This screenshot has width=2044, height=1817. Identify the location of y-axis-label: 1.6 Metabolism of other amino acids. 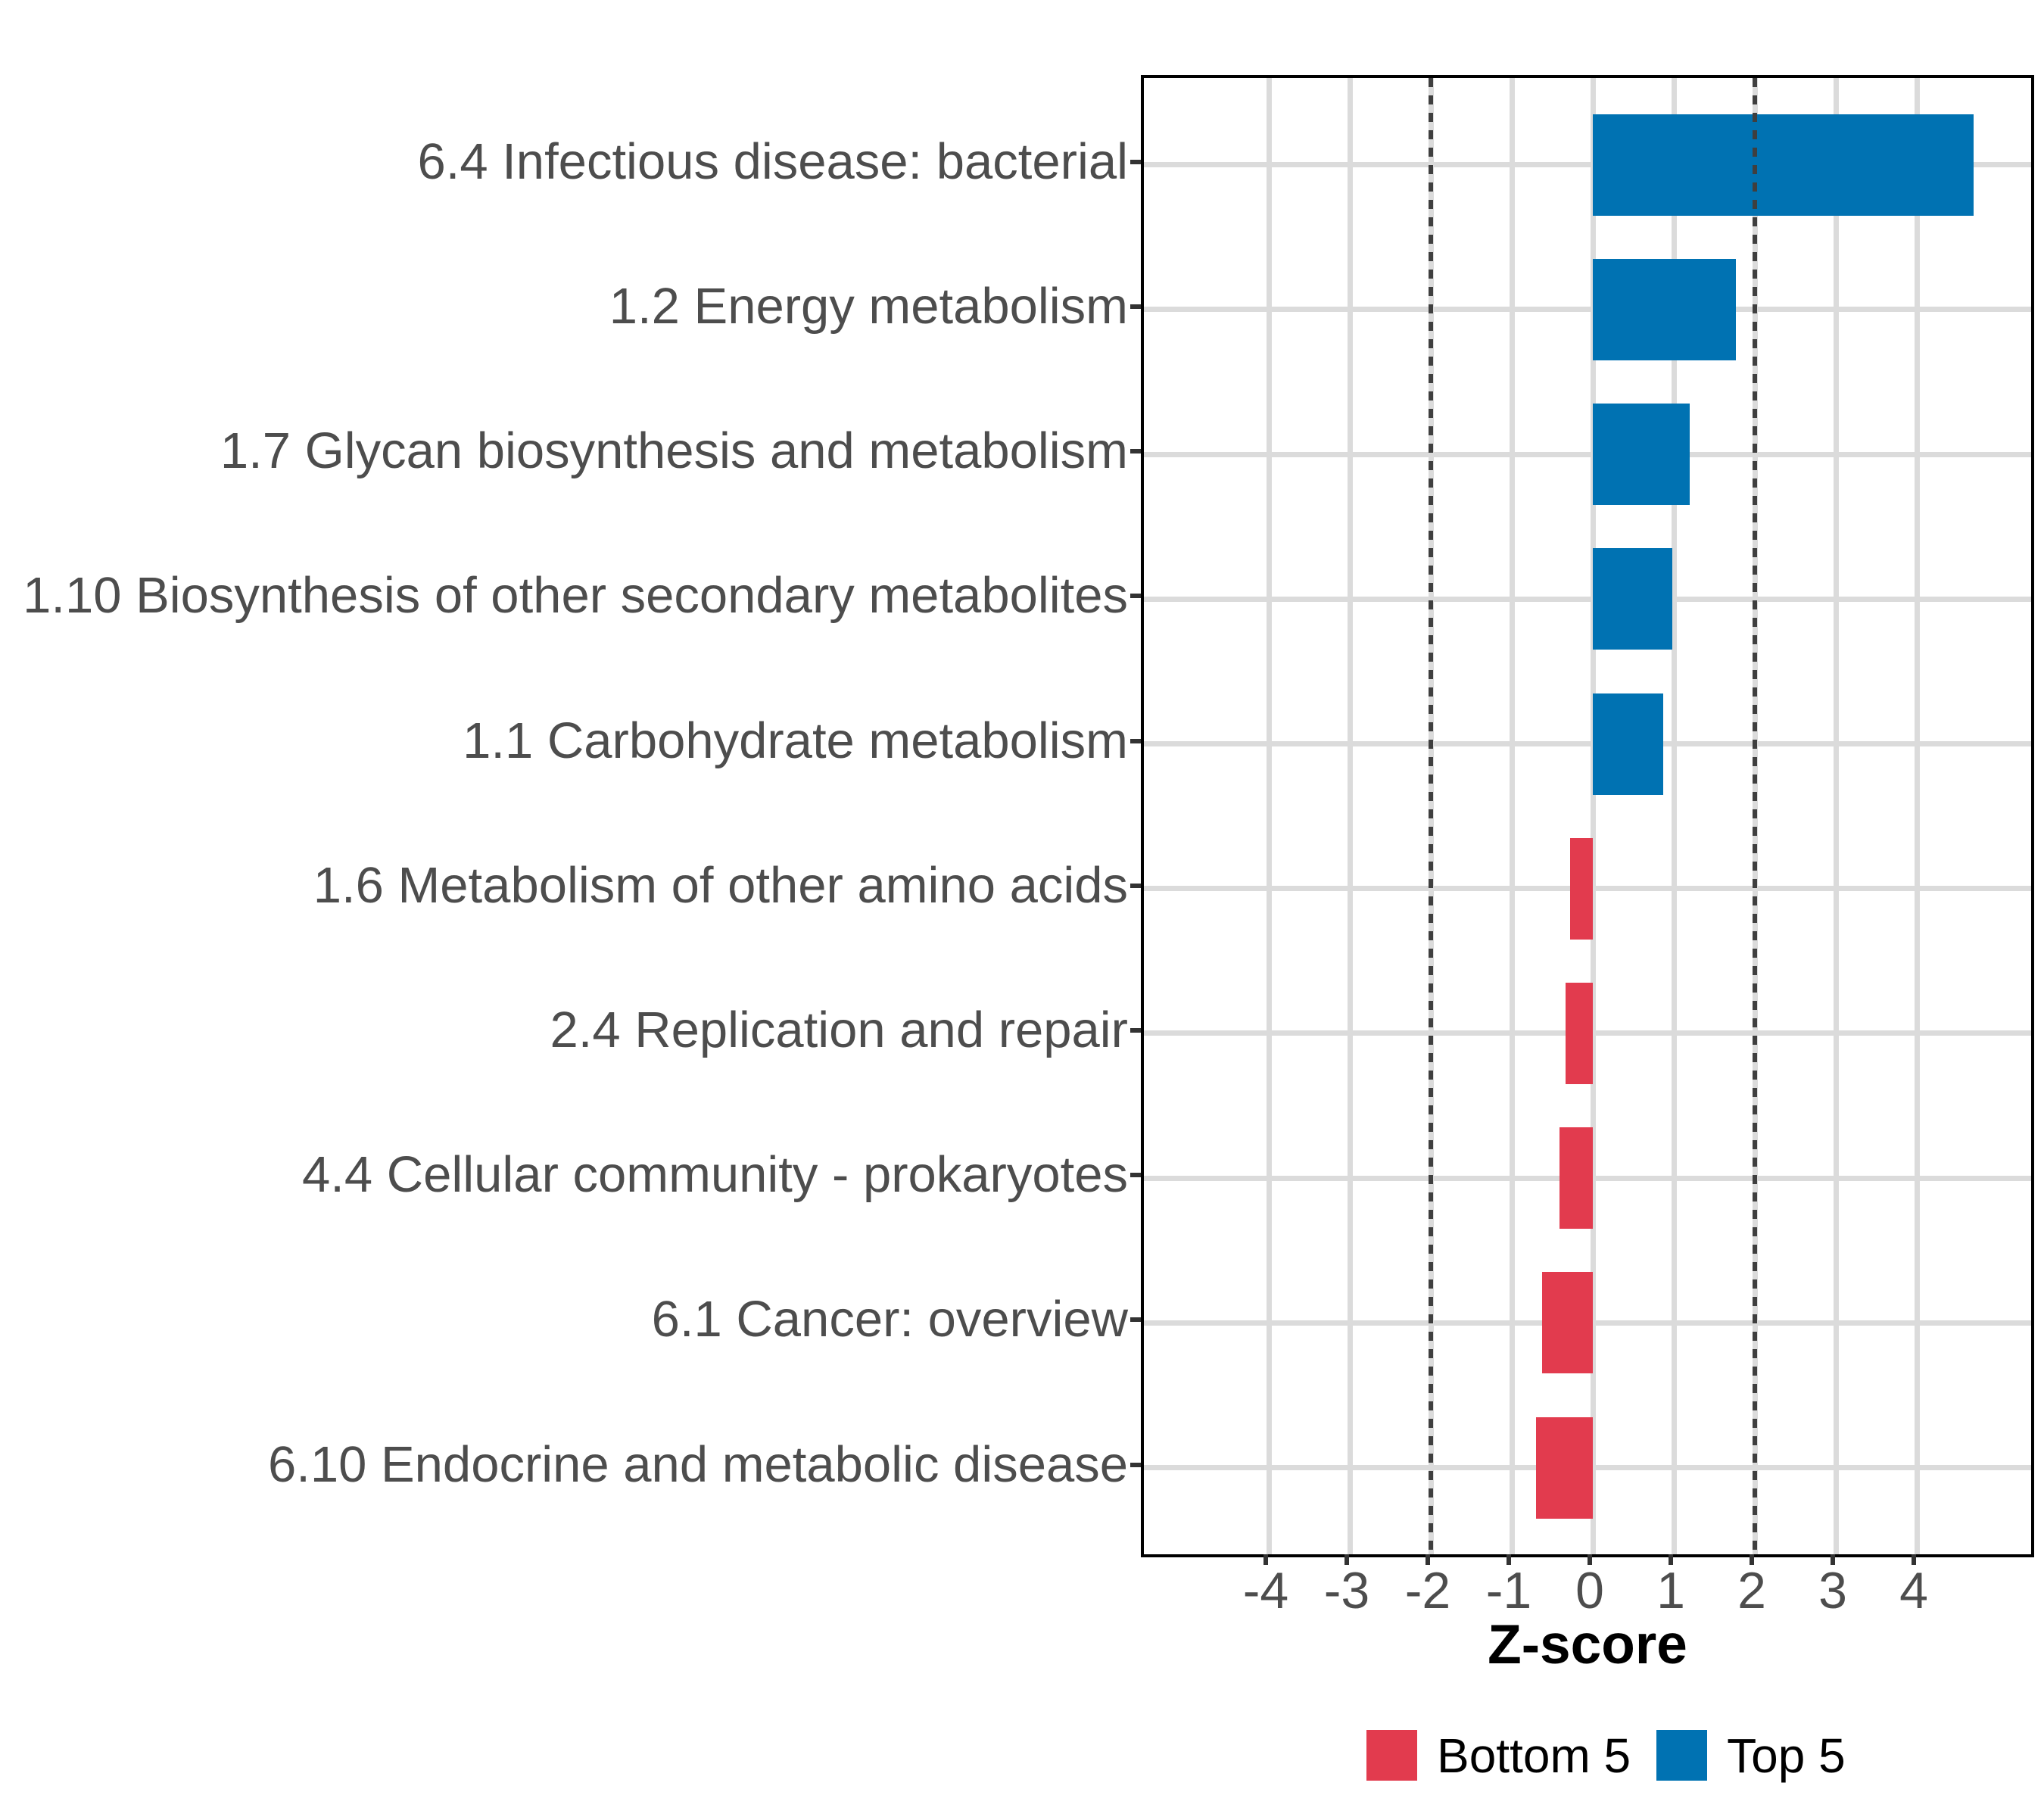
(720, 885).